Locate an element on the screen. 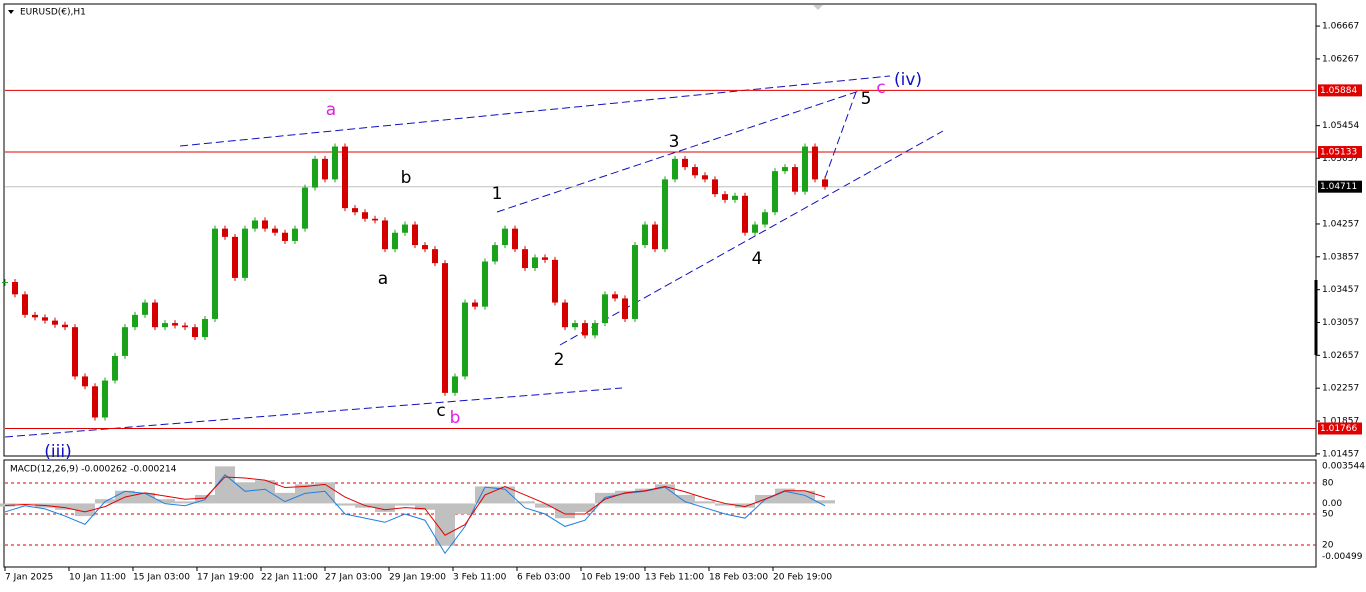  y-tick-label: 1.05454 is located at coordinates (1340, 126).